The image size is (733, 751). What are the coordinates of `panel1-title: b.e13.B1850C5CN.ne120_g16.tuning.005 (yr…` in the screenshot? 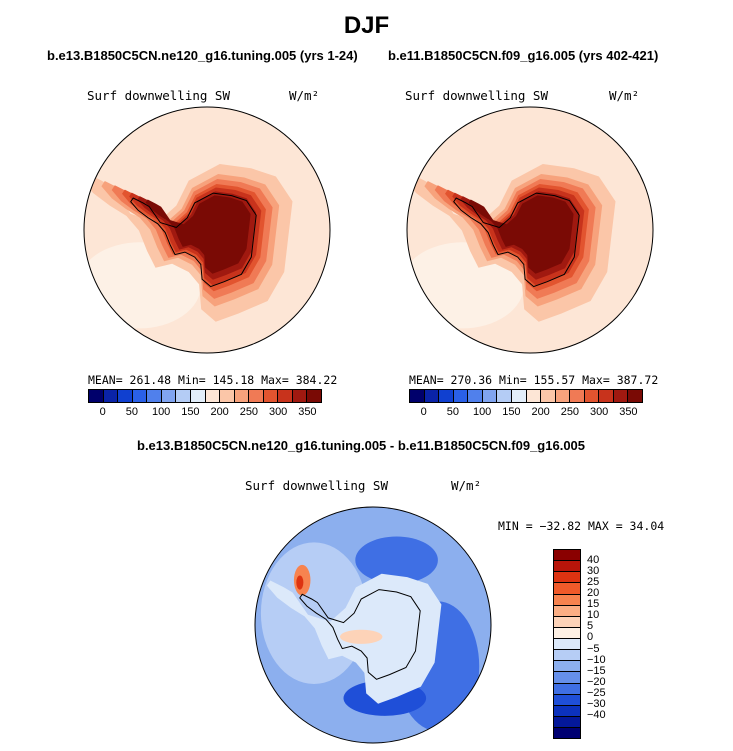 It's located at (202, 55).